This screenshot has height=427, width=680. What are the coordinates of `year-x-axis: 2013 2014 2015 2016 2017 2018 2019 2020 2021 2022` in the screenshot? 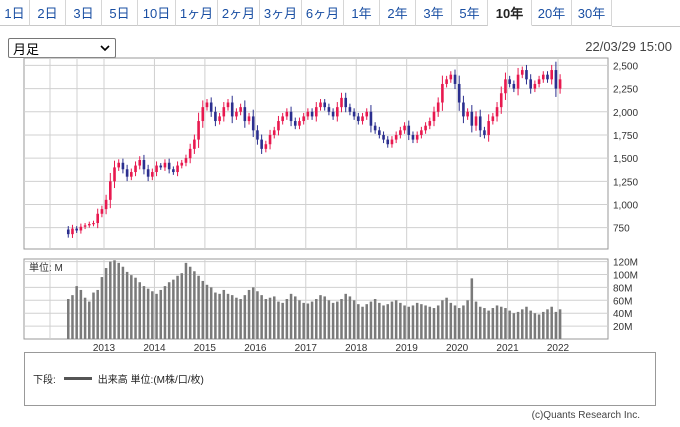 It's located at (331, 348).